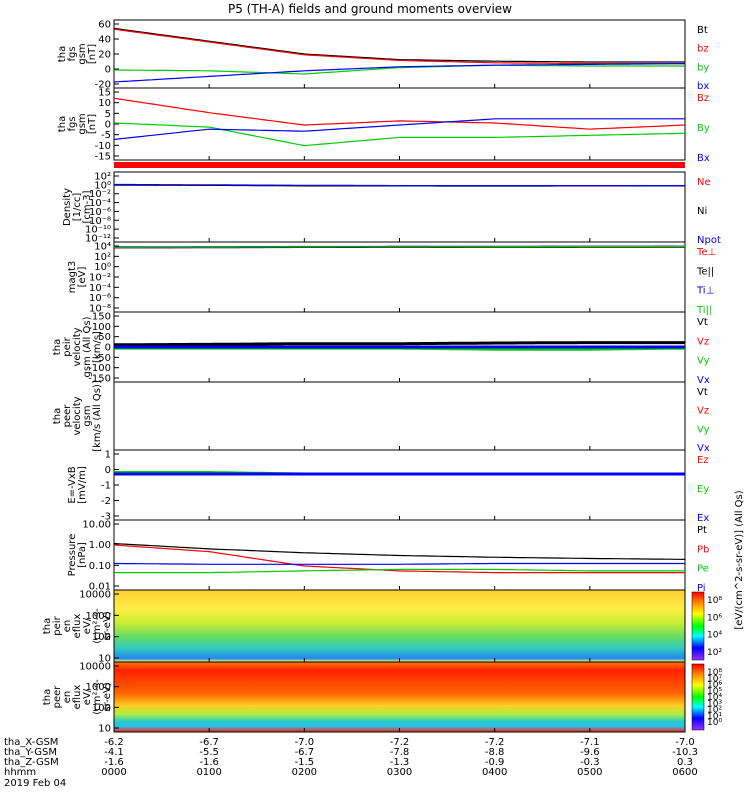  What do you see at coordinates (101, 708) in the screenshot?
I see `y-tick-label: 100` at bounding box center [101, 708].